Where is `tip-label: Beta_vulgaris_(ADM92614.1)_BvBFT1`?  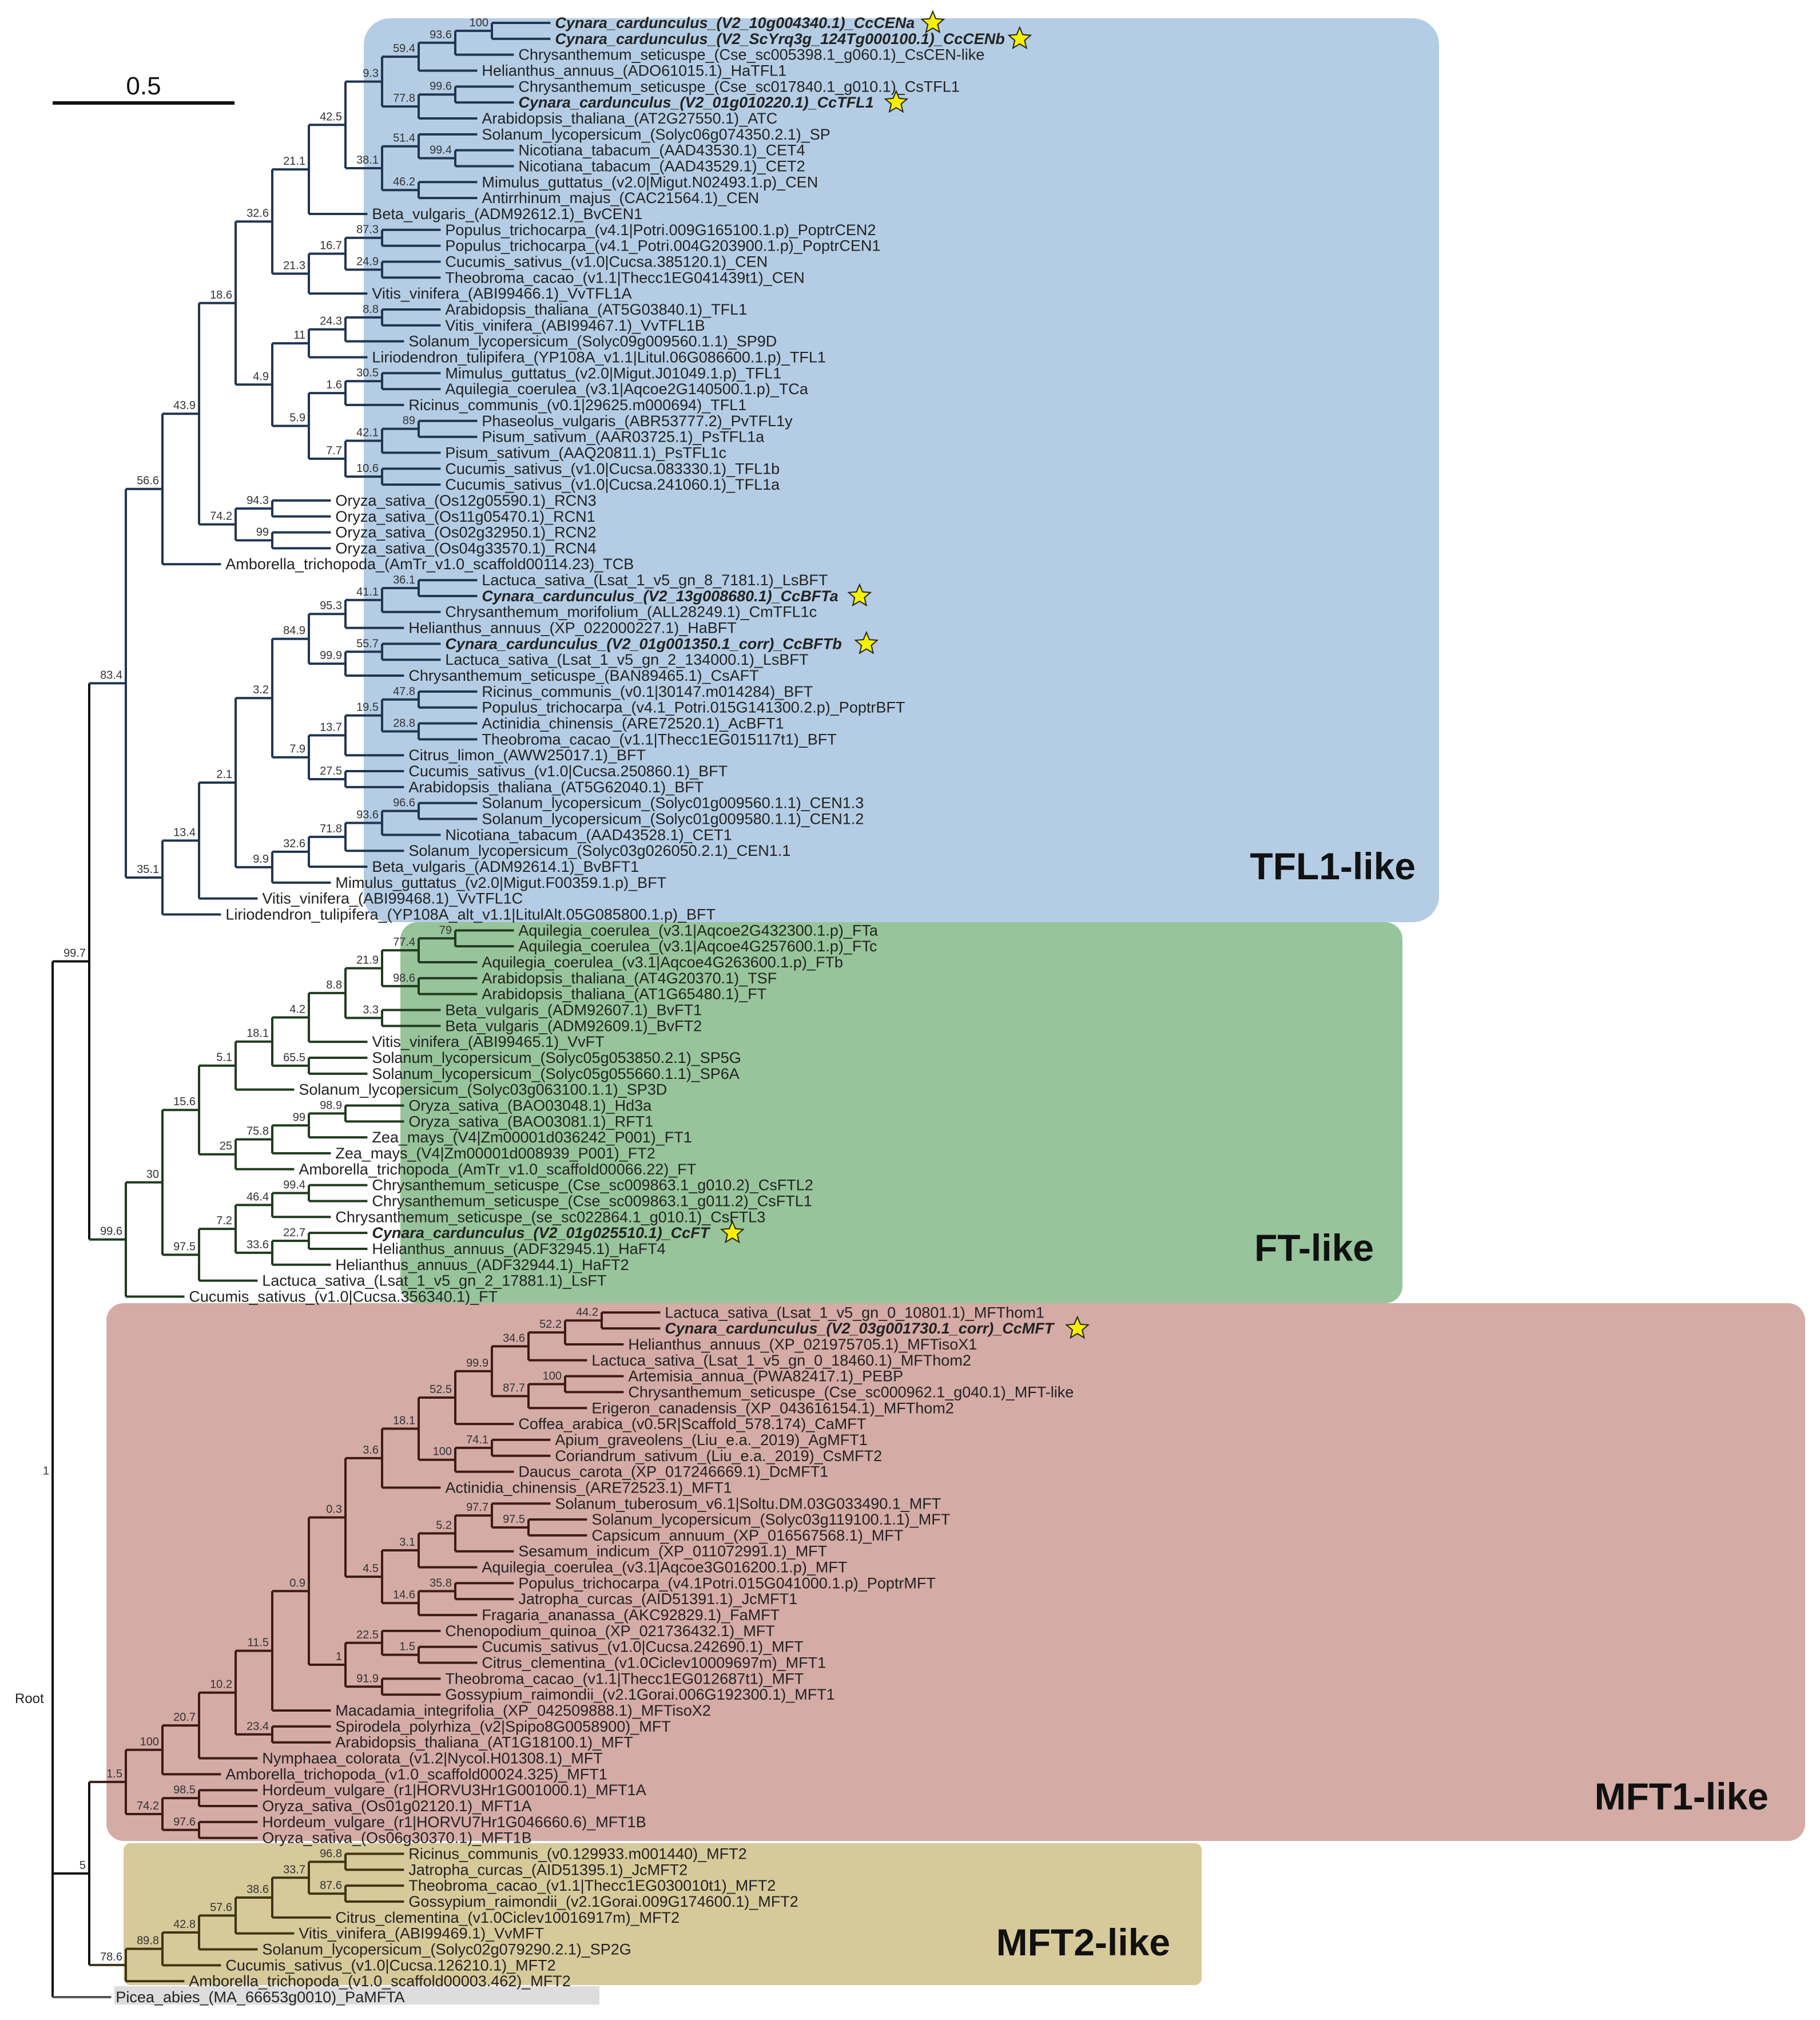
tip-label: Beta_vulgaris_(ADM92614.1)_BvBFT1 is located at coordinates (505, 866).